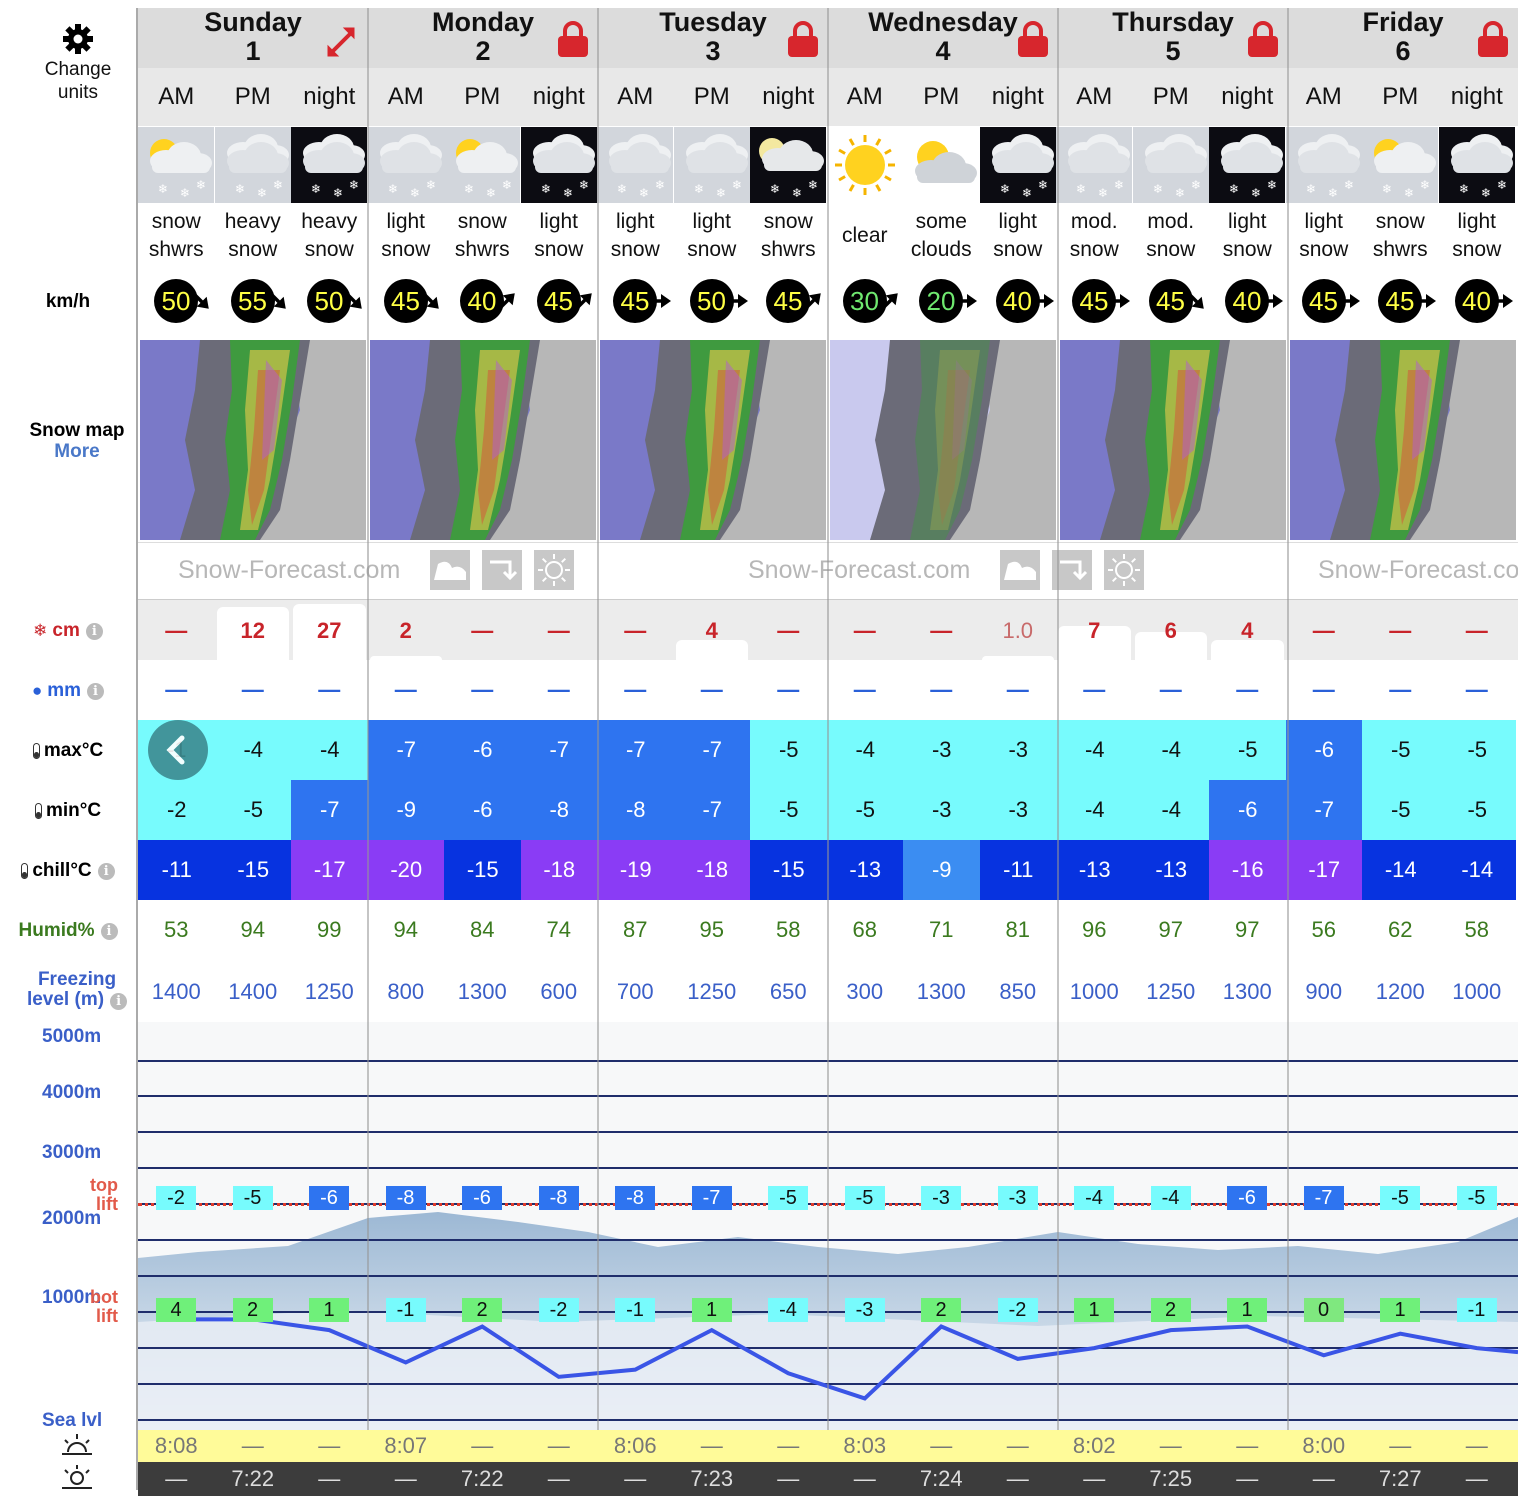  What do you see at coordinates (406, 991) in the screenshot?
I see `freezing-level-value: 800` at bounding box center [406, 991].